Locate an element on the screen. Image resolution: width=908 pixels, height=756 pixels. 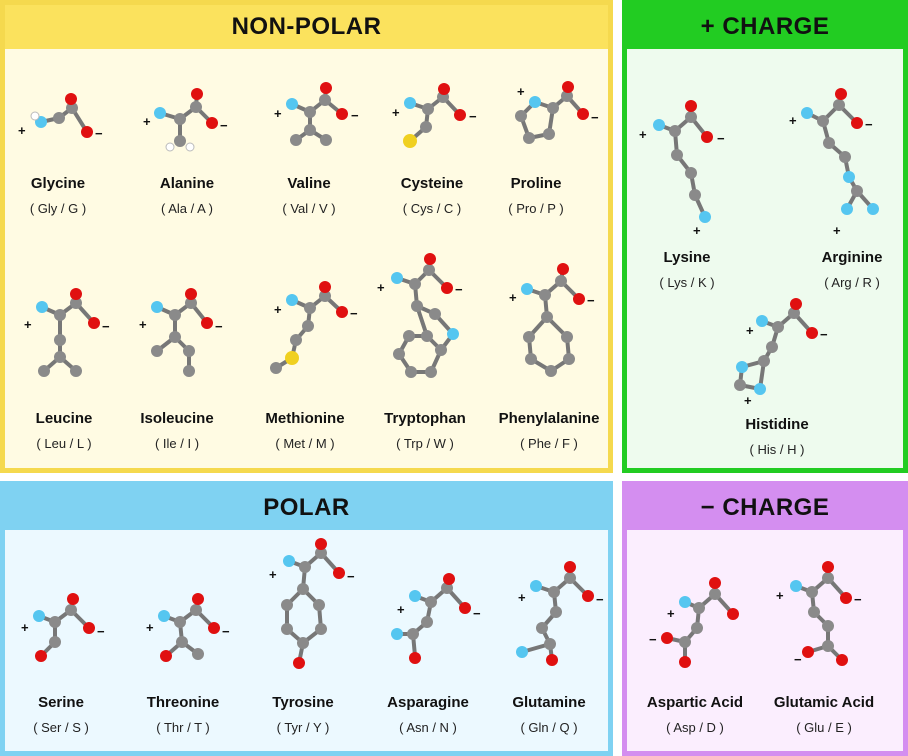
minus-sign: − is located at coordinates (99, 133).